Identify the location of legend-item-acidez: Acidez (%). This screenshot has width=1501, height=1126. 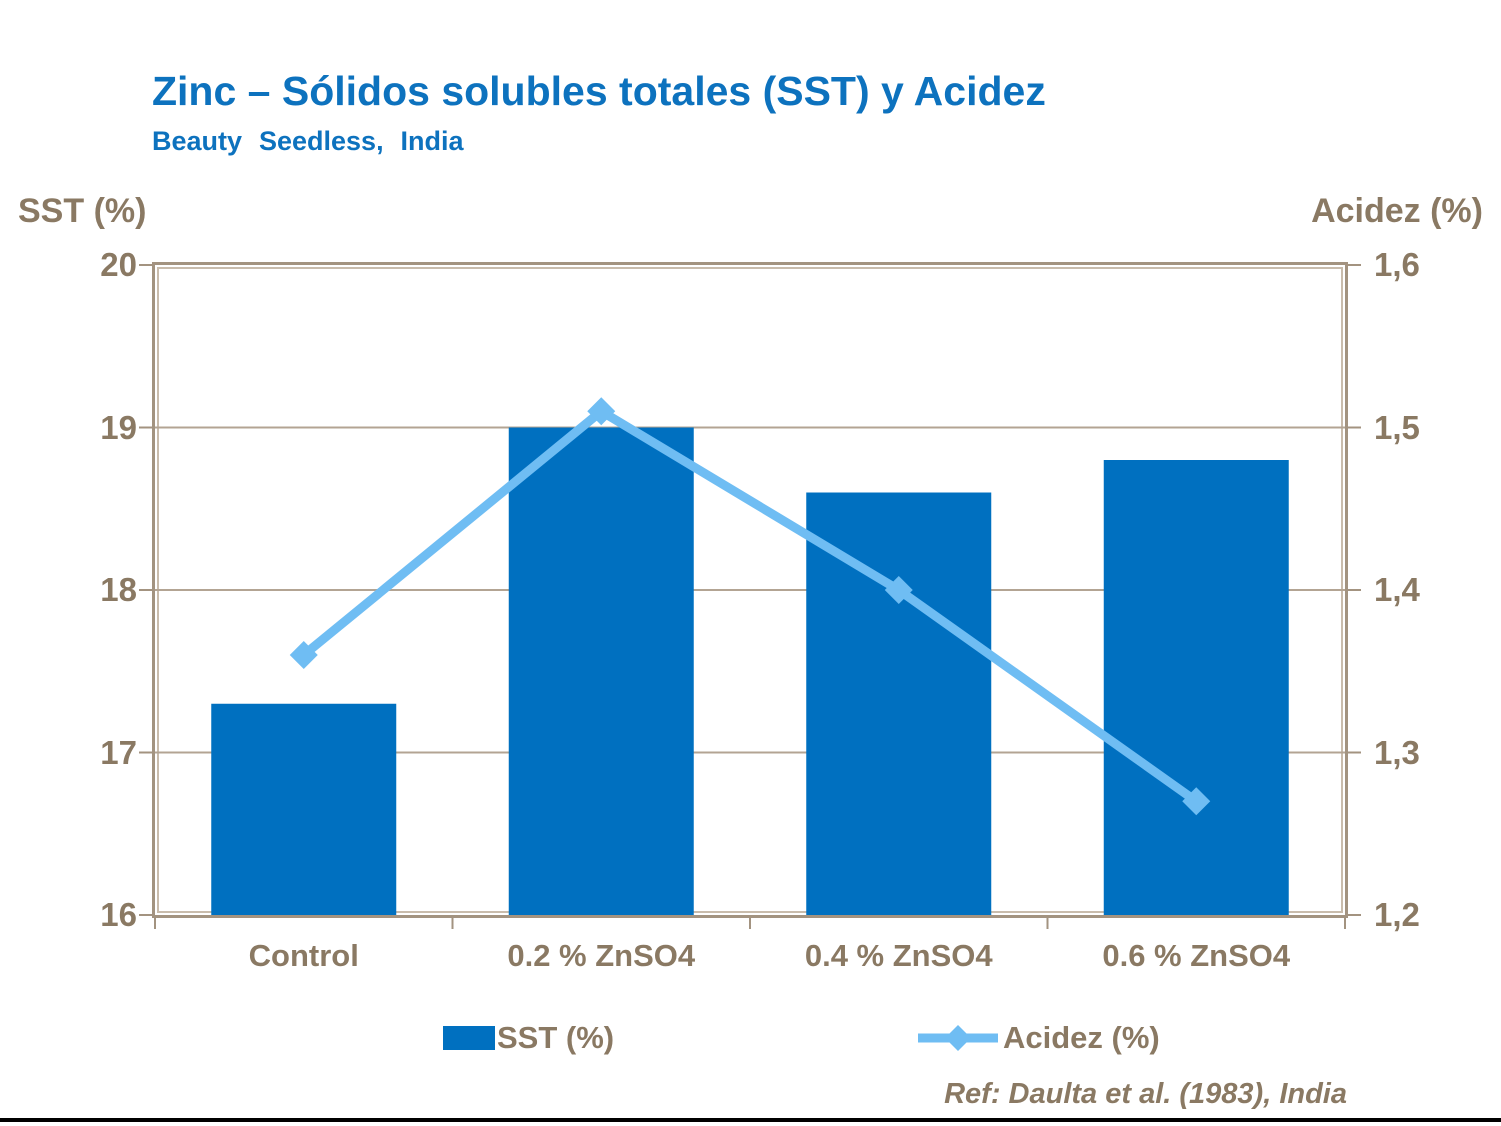
(1037, 1038).